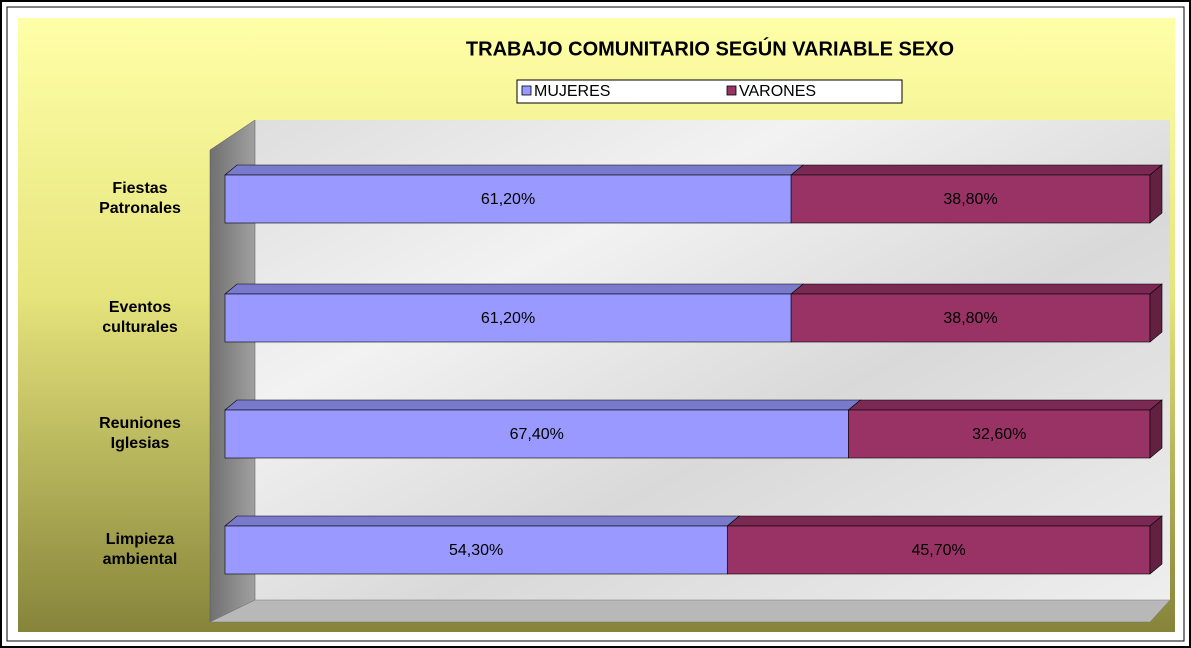 The width and height of the screenshot is (1191, 648). I want to click on legend-label: VARONES, so click(777, 91).